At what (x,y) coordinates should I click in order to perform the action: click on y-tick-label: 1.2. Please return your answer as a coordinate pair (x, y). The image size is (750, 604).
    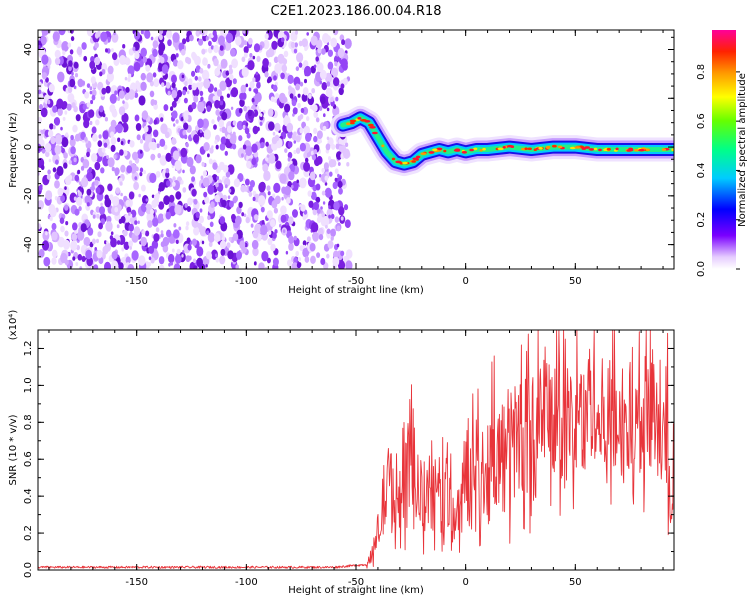
    Looking at the image, I should click on (28, 349).